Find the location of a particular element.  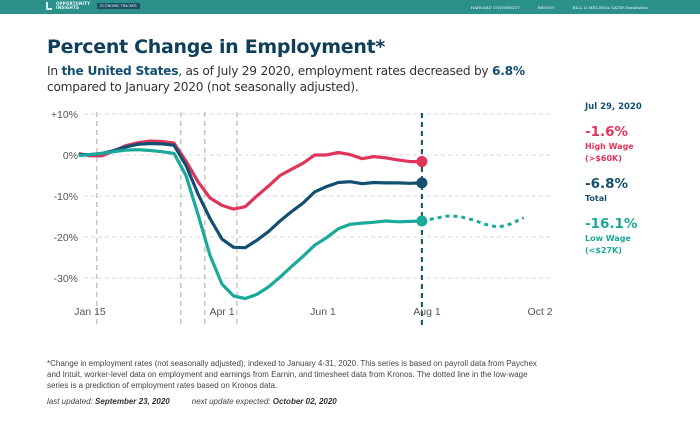

series-line-low-wage-prediction is located at coordinates (473, 221).